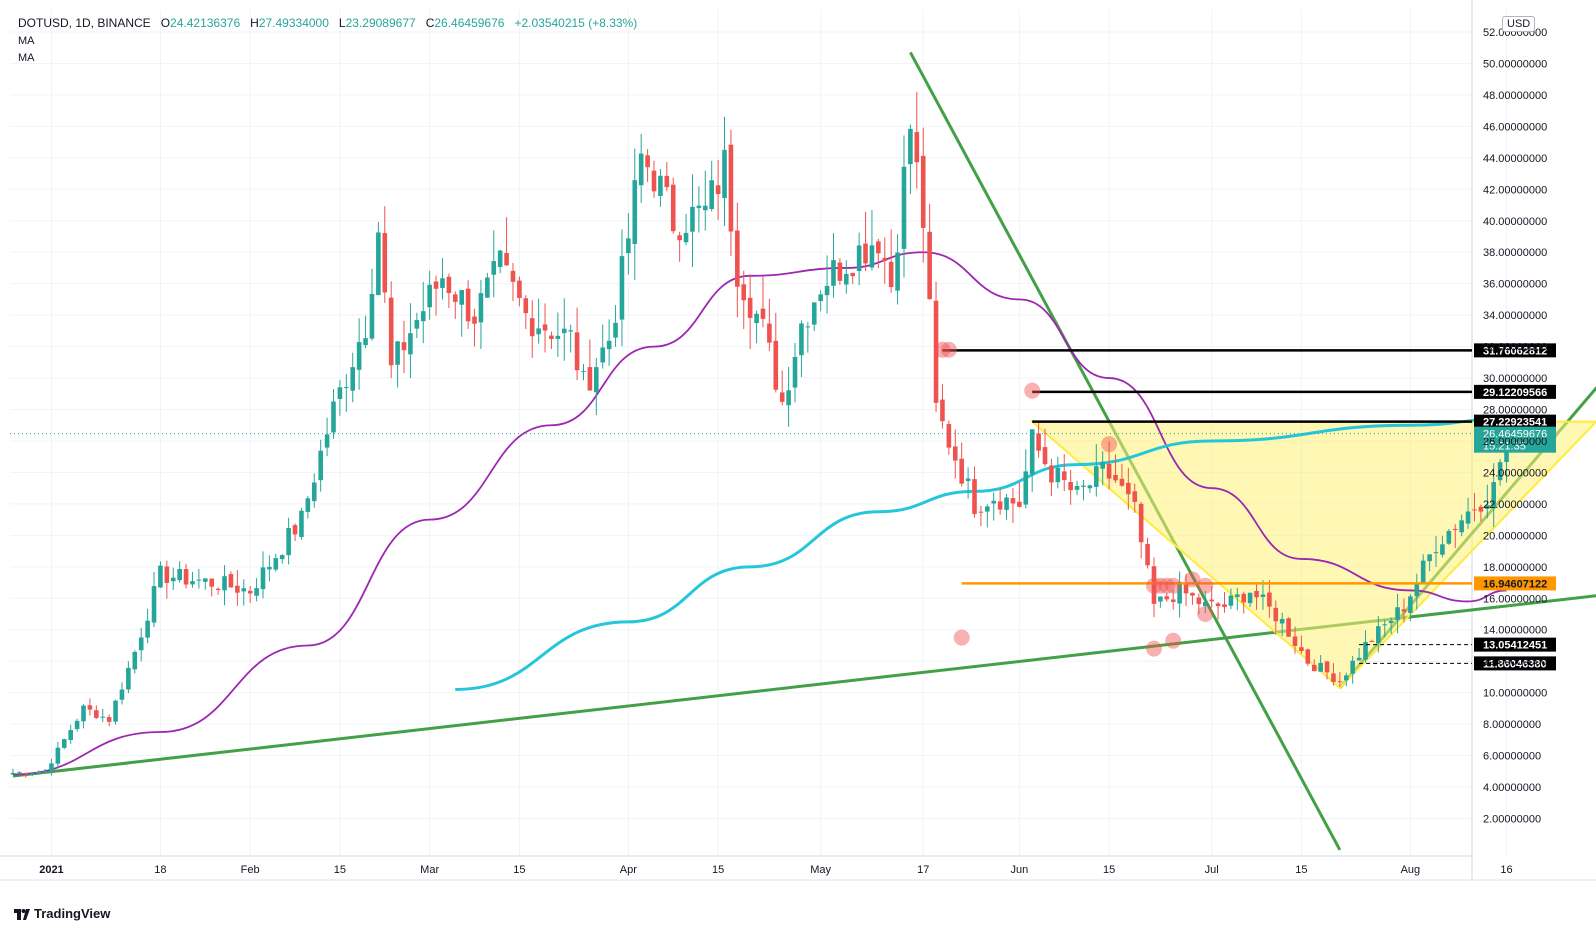 This screenshot has height=933, width=1596. What do you see at coordinates (1515, 127) in the screenshot?
I see `price-tick-label: 46.00000000` at bounding box center [1515, 127].